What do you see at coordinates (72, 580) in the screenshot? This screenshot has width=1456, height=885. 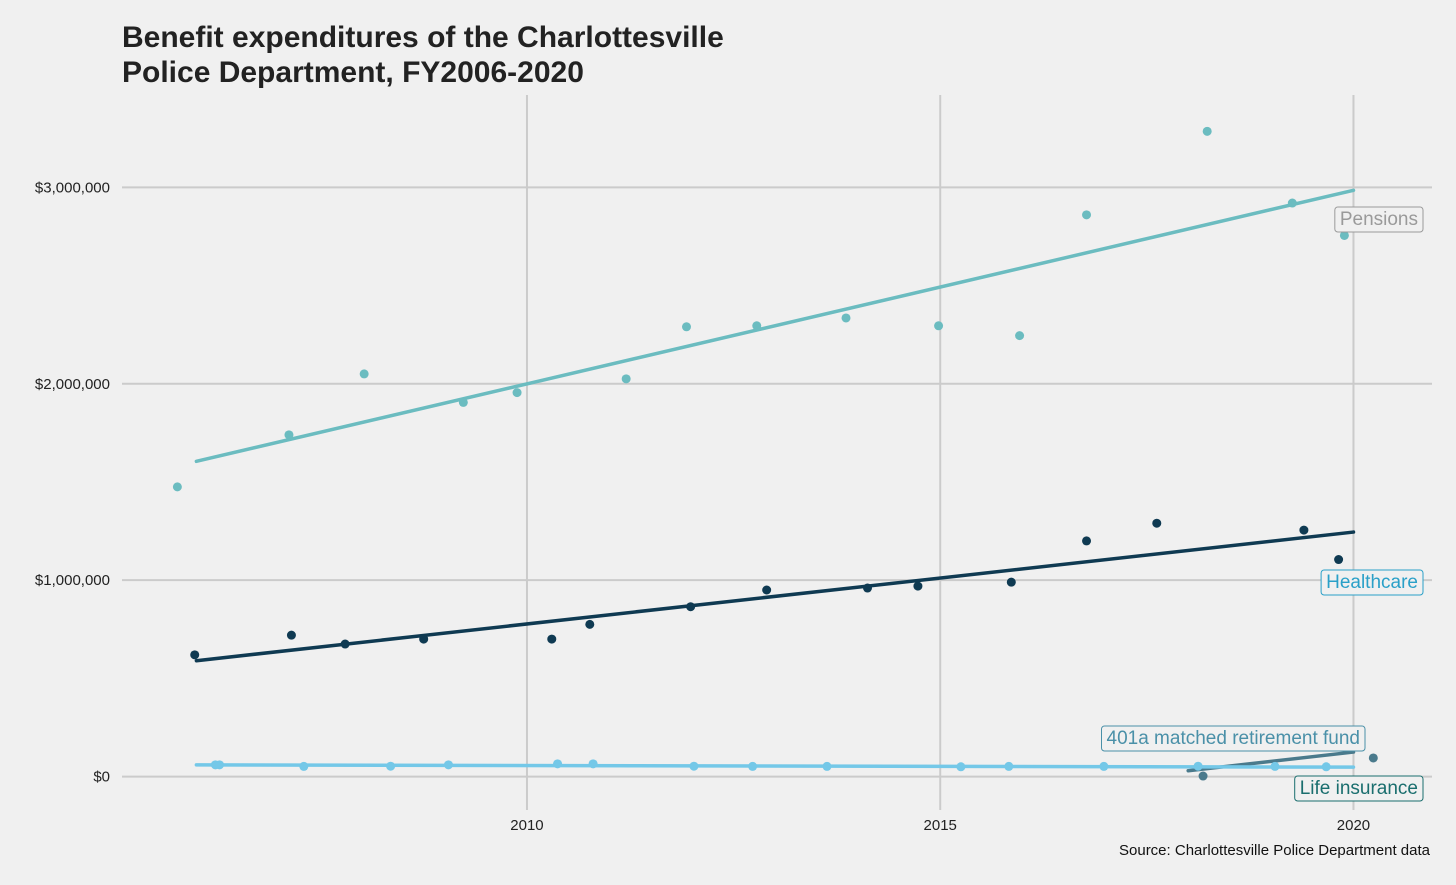 I see `y-tick-label: $1,000,000` at bounding box center [72, 580].